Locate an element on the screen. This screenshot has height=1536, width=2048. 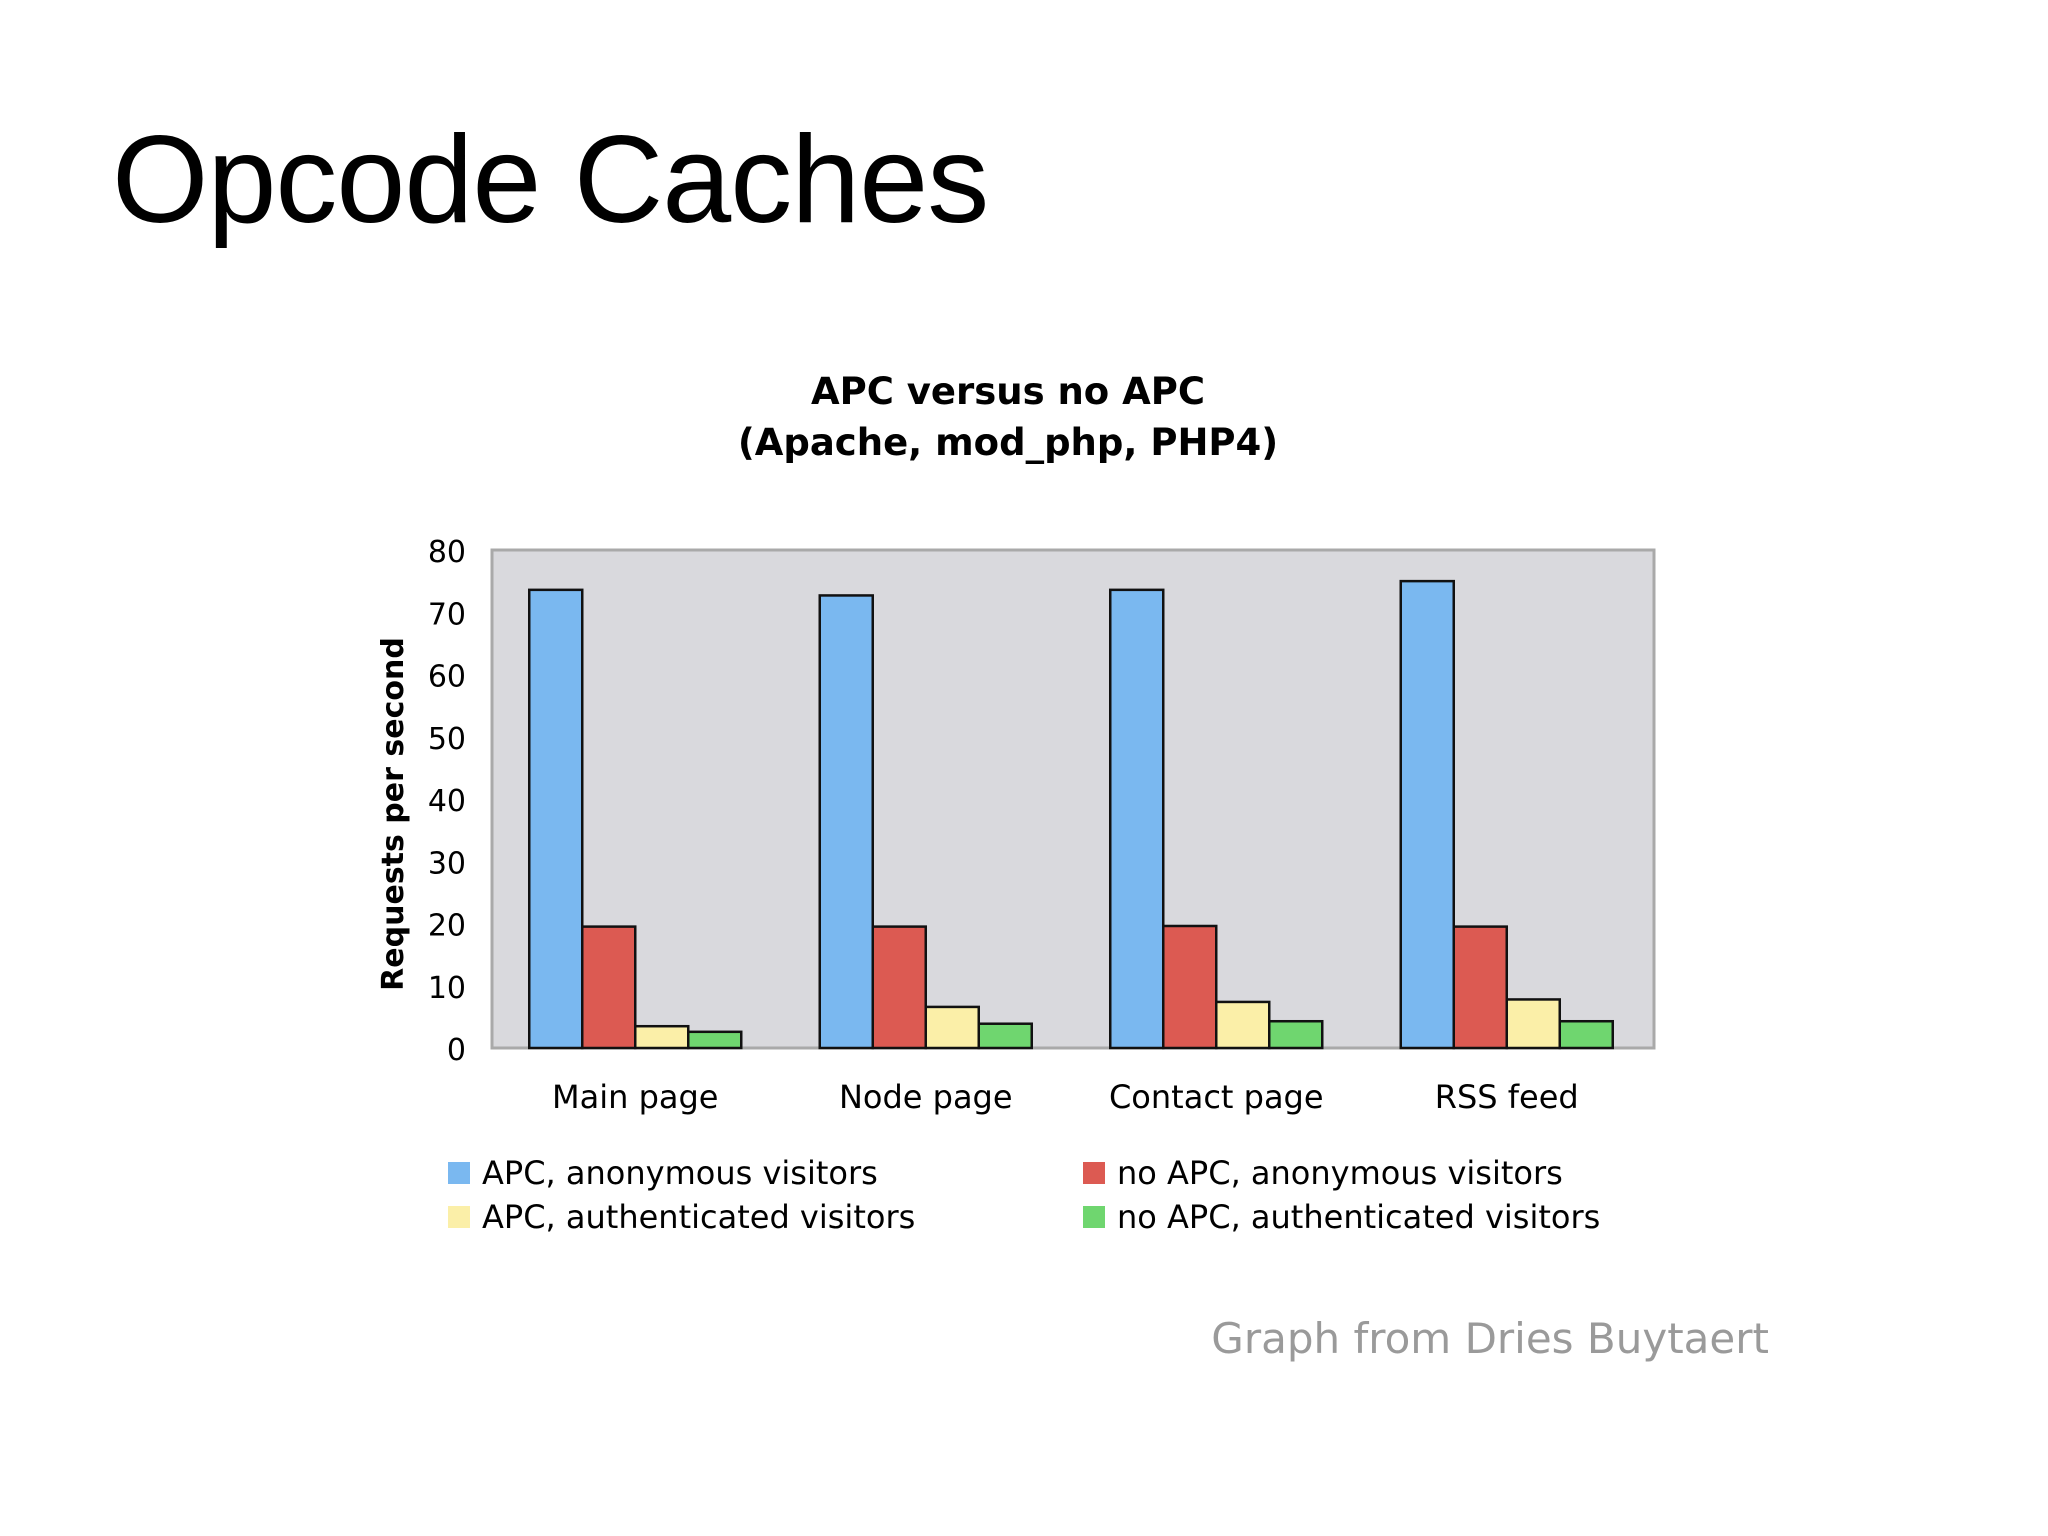
graph-credit: Graph from Dries Buytaert is located at coordinates (1490, 1338).